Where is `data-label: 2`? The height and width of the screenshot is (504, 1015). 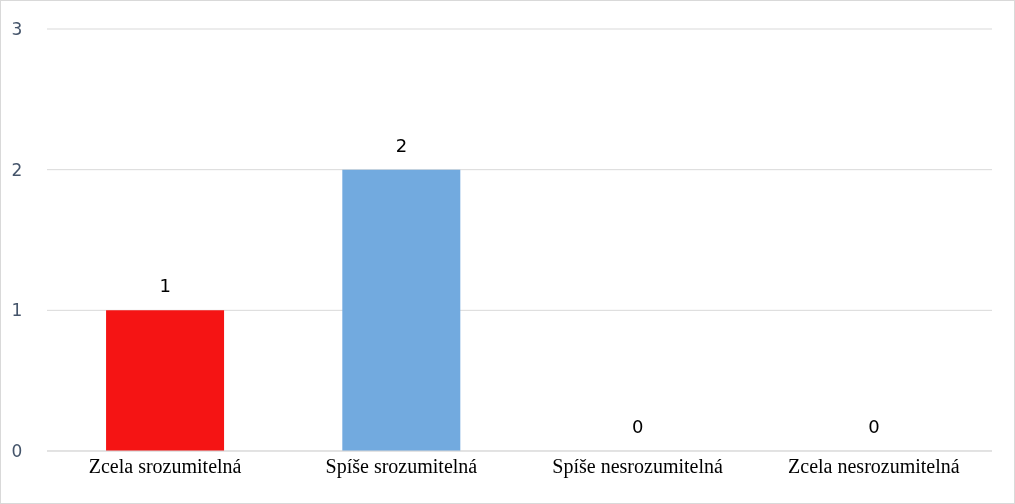
data-label: 2 is located at coordinates (401, 145).